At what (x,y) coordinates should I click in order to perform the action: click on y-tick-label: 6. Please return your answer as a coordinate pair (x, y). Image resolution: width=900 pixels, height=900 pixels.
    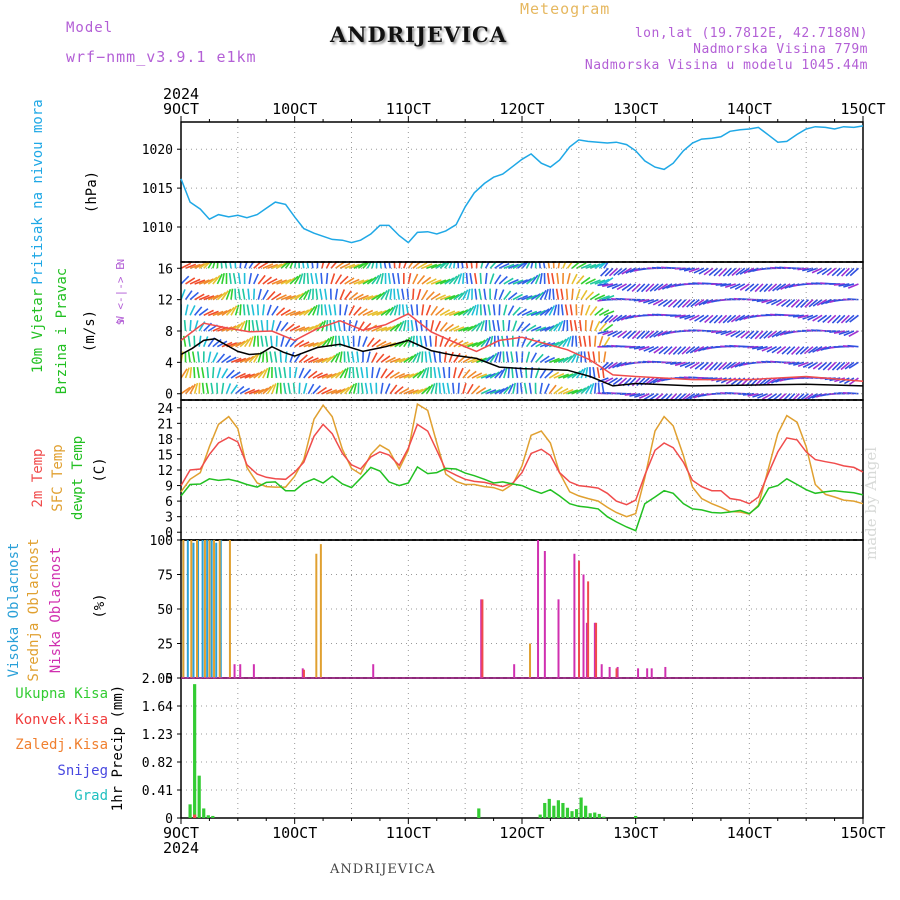
    Looking at the image, I should click on (169, 502).